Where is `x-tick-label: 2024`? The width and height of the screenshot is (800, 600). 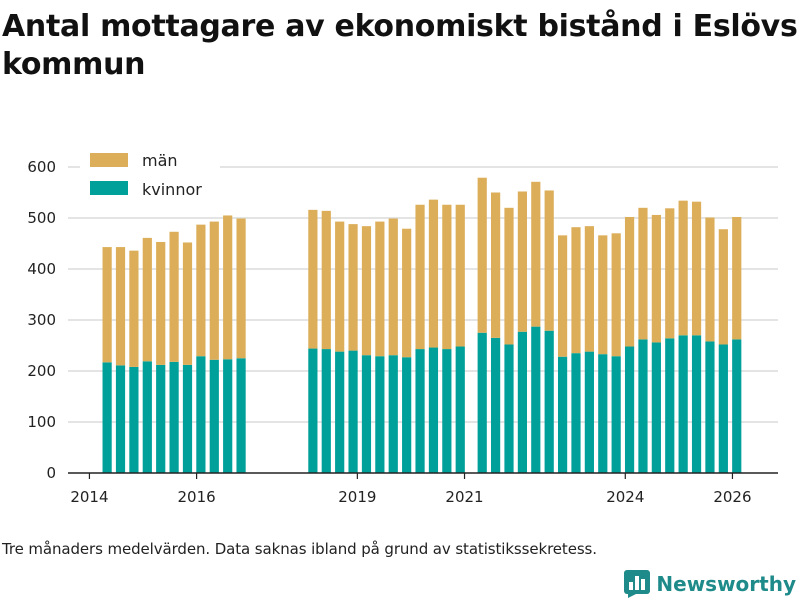 x-tick-label: 2024 is located at coordinates (625, 497).